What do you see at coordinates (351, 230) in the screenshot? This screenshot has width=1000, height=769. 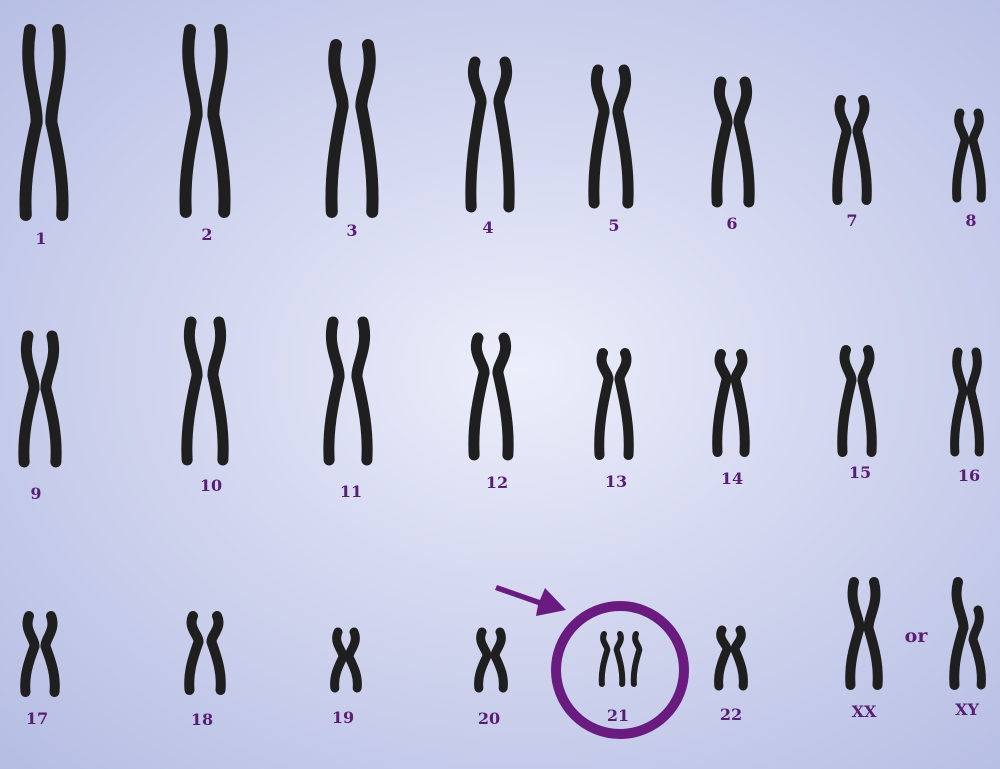 I see `chromosome-label-3: 3` at bounding box center [351, 230].